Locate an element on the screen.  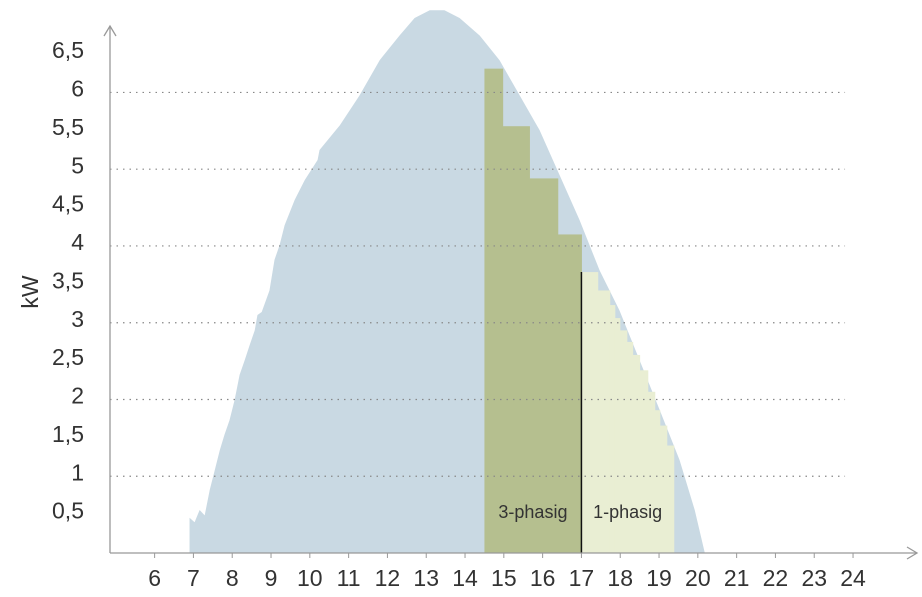
x-tick-label: 14 is located at coordinates (465, 578).